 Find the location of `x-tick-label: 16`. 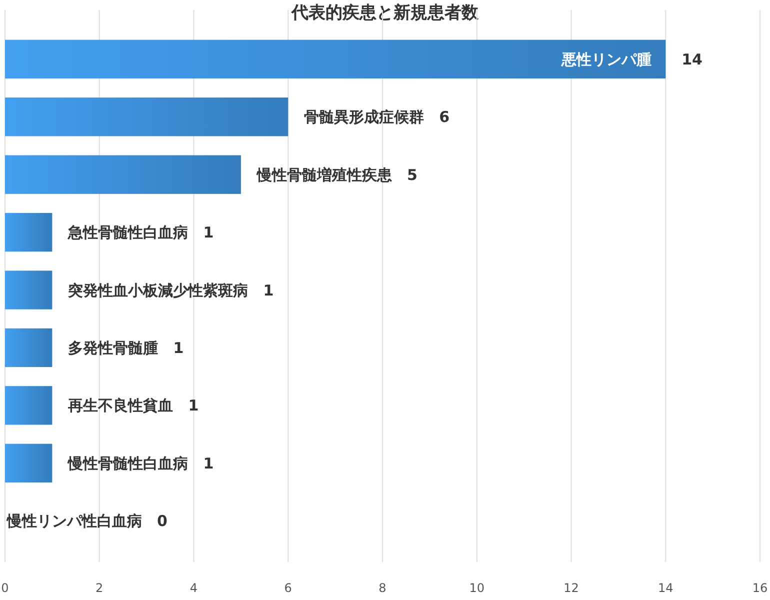

x-tick-label: 16 is located at coordinates (760, 588).